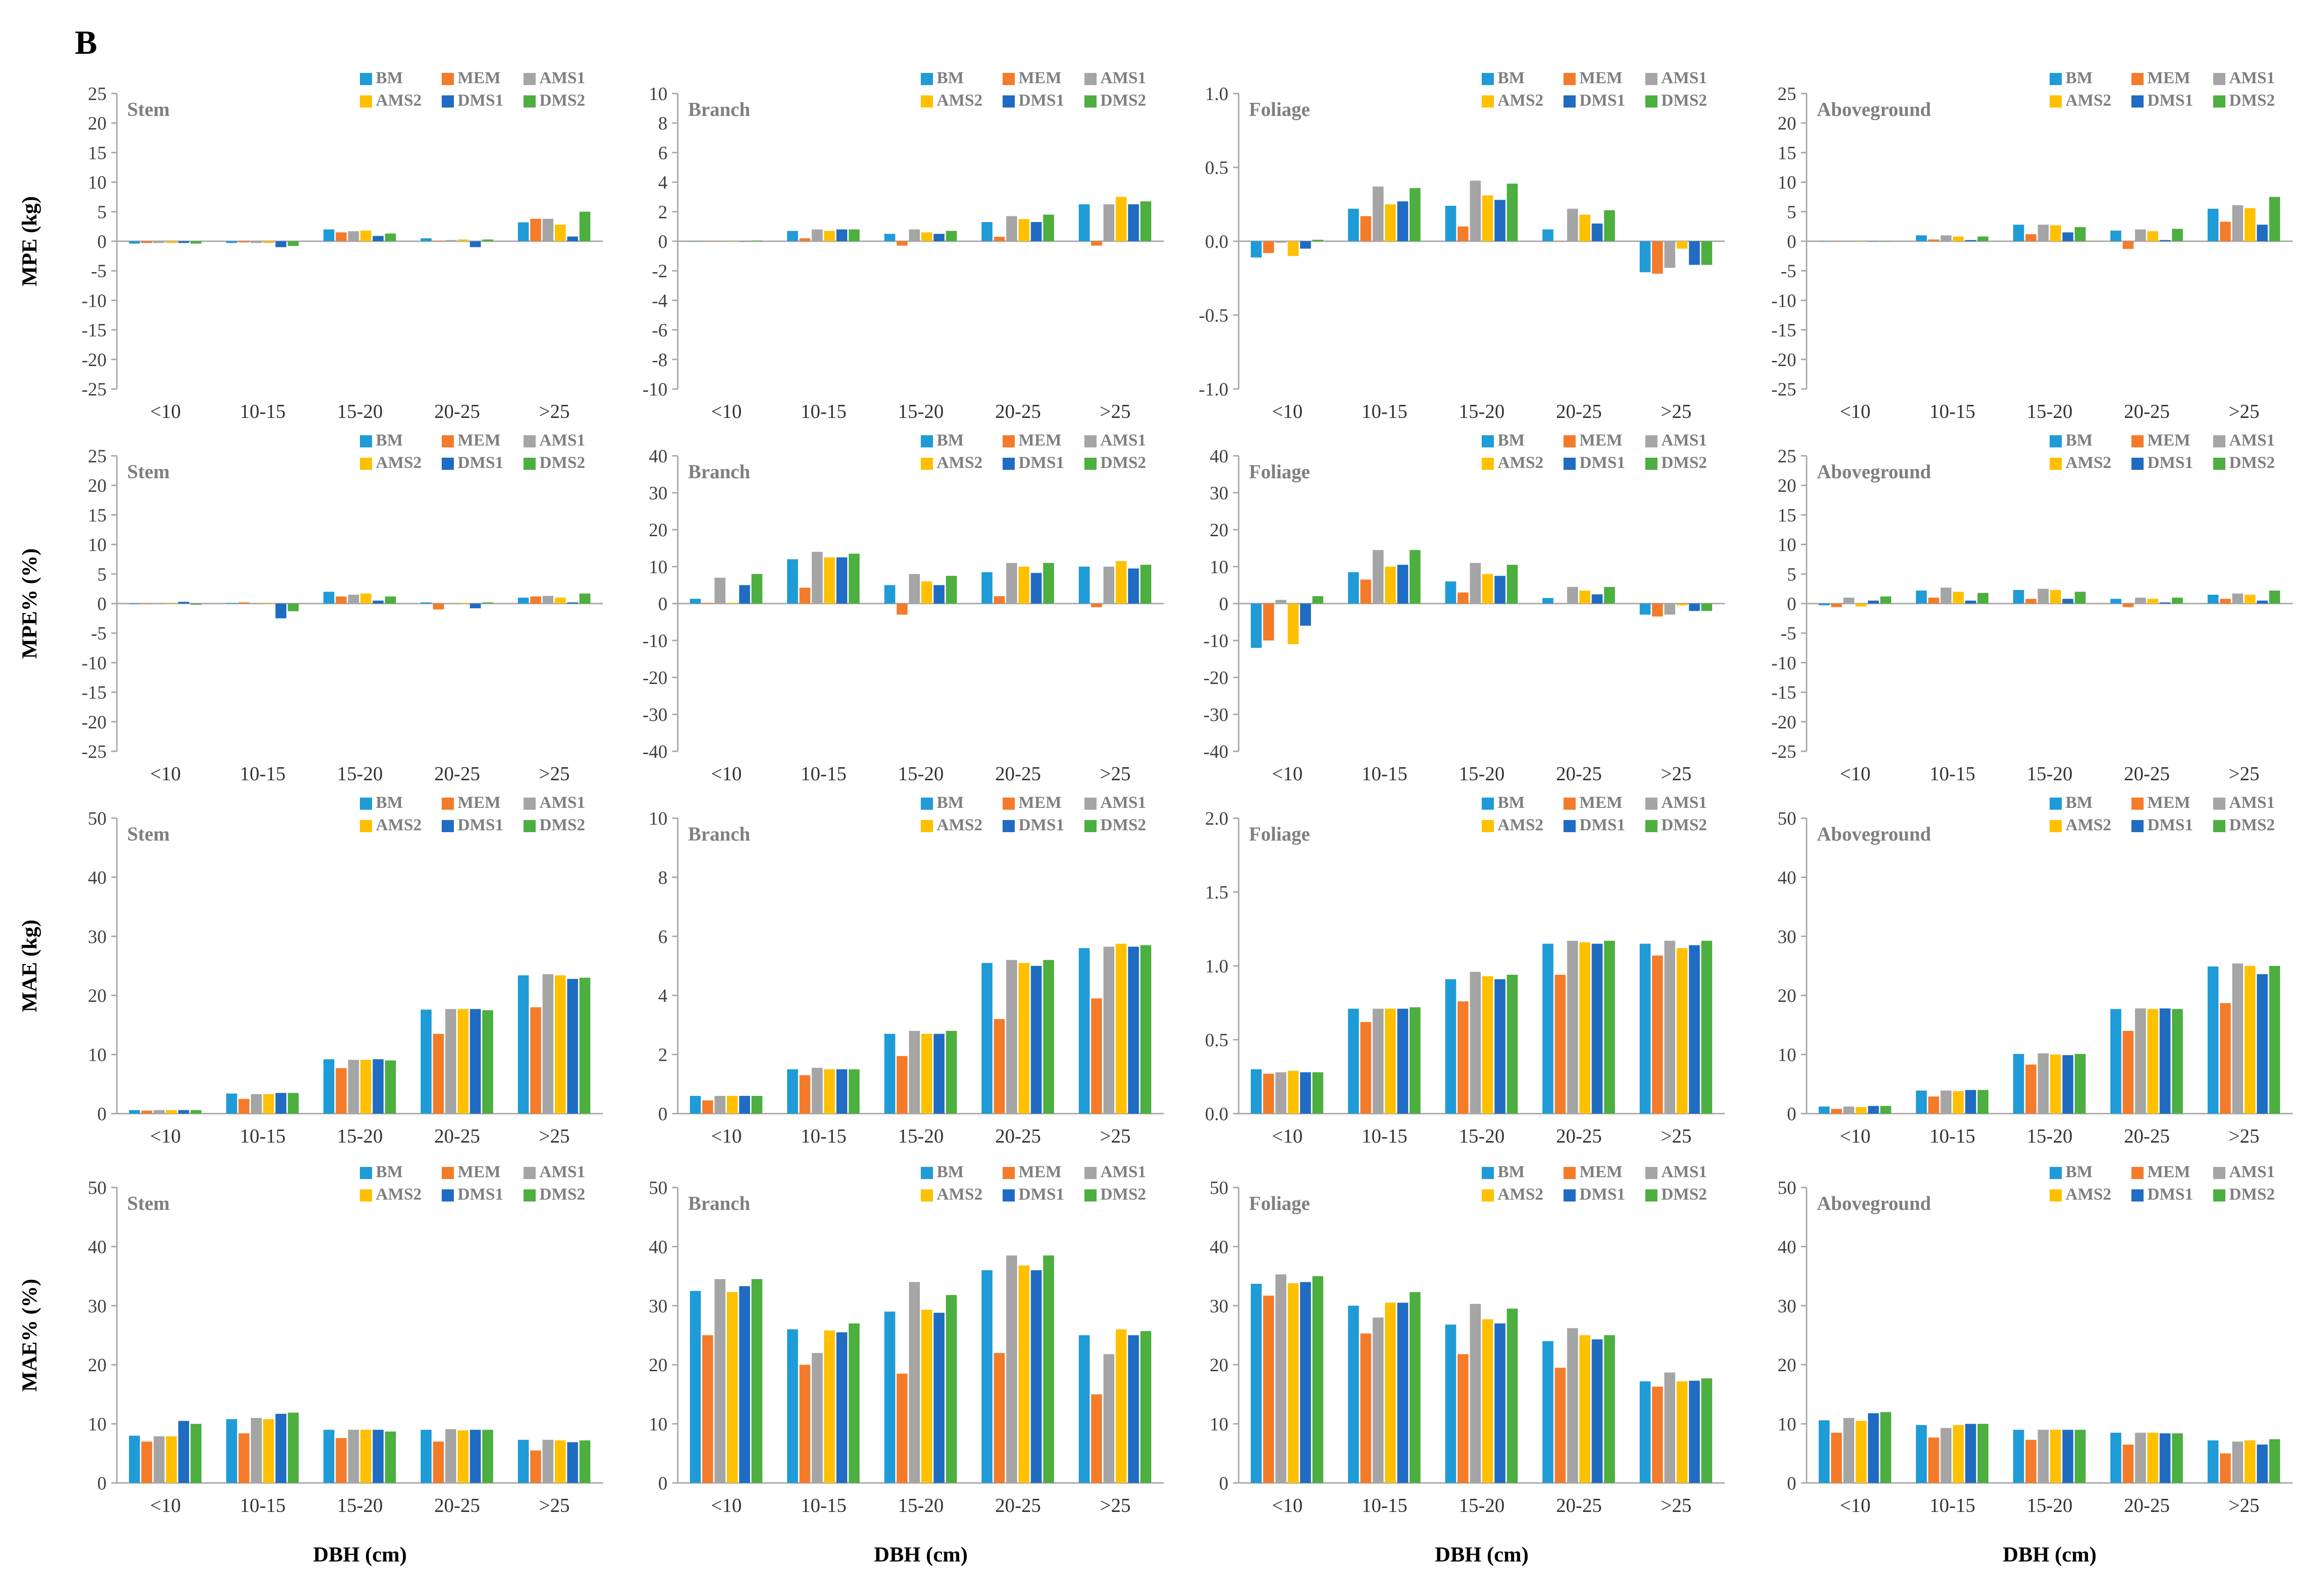  What do you see at coordinates (1784, 722) in the screenshot?
I see `y-tick-label: -20` at bounding box center [1784, 722].